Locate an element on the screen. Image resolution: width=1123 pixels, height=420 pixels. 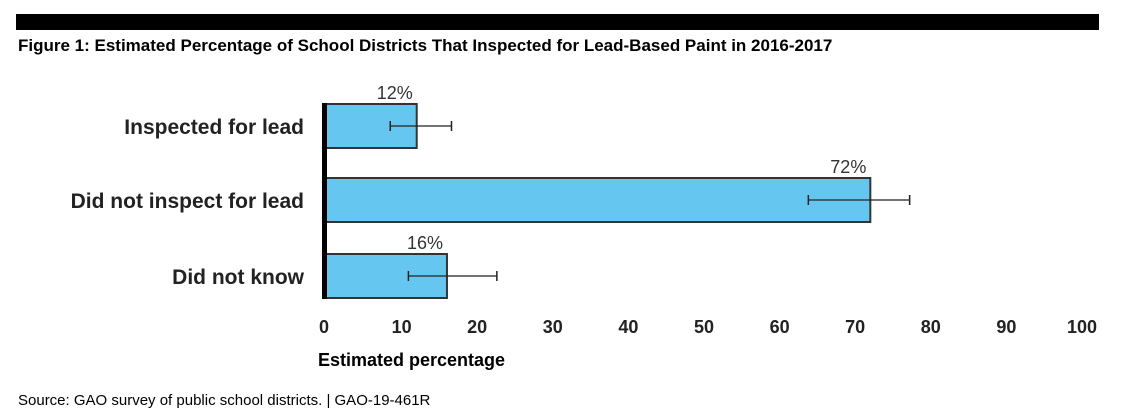
category-label: Inspected for lead is located at coordinates (214, 127).